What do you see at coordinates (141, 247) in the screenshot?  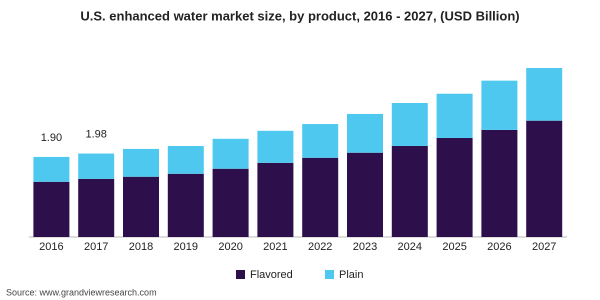 I see `x-tick-label: 2018` at bounding box center [141, 247].